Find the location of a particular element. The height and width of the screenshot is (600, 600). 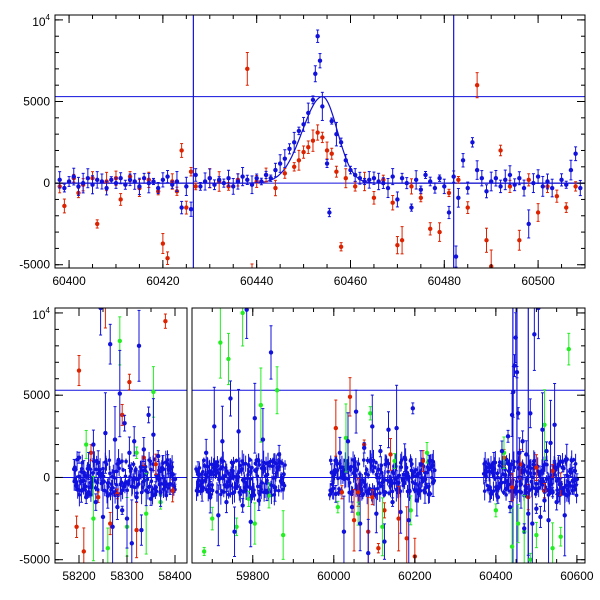

y-tick-label: 104 is located at coordinates (41, 314).